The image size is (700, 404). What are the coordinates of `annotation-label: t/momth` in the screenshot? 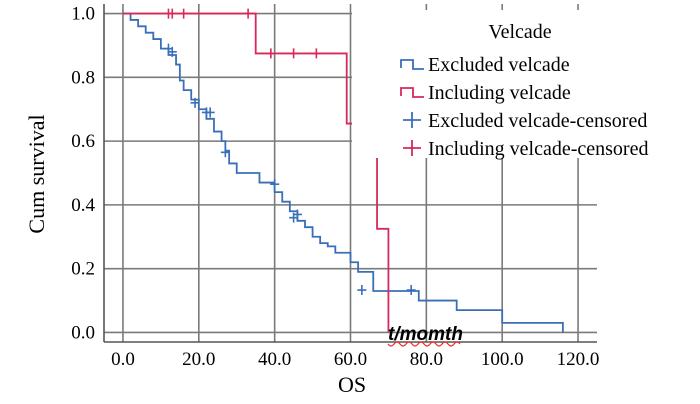 It's located at (425, 334).